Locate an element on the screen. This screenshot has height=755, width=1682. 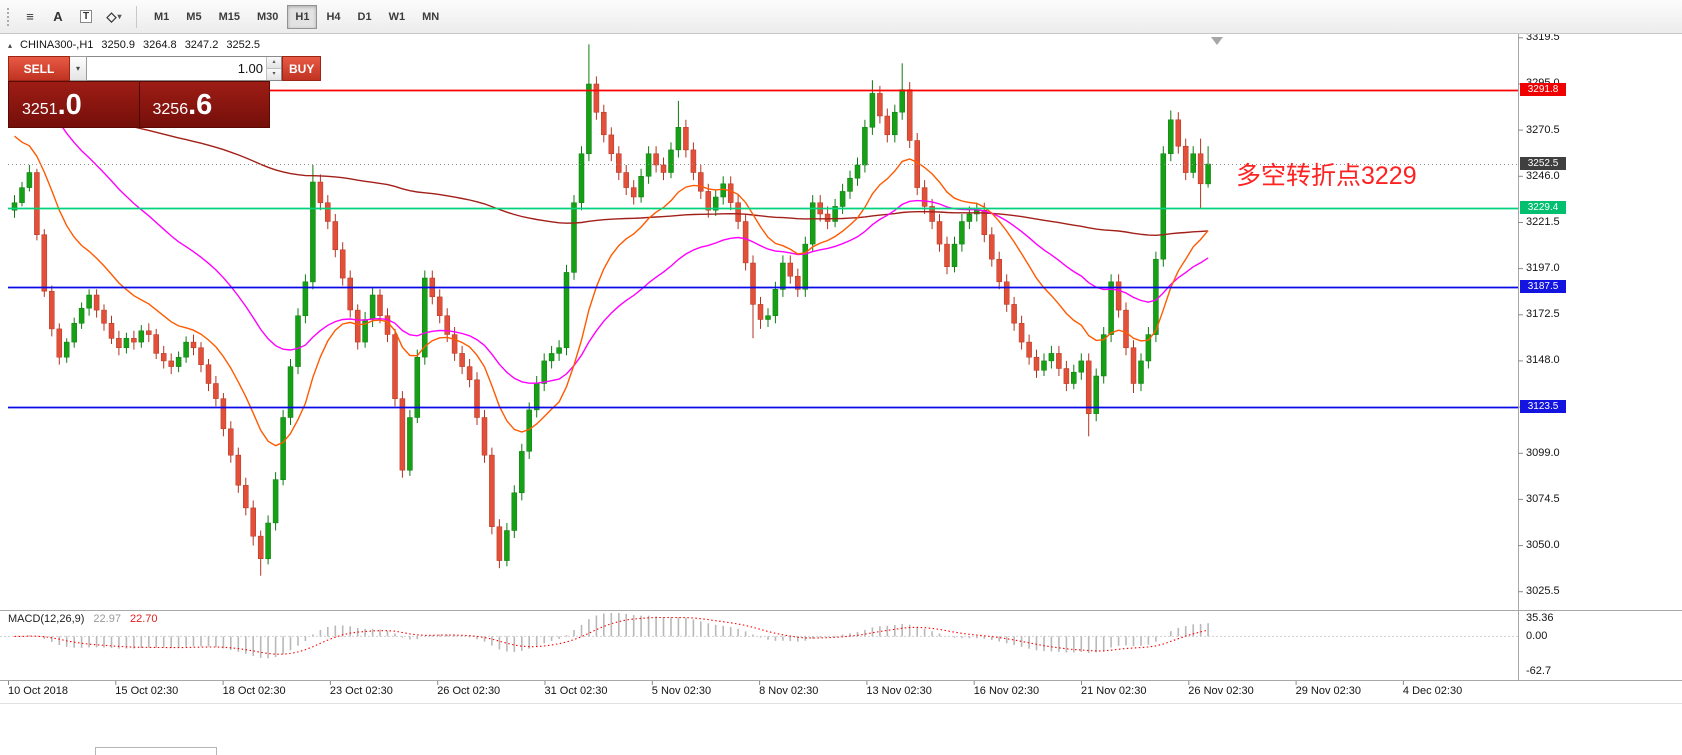
price-axis-label: 3197.0 is located at coordinates (1543, 268).